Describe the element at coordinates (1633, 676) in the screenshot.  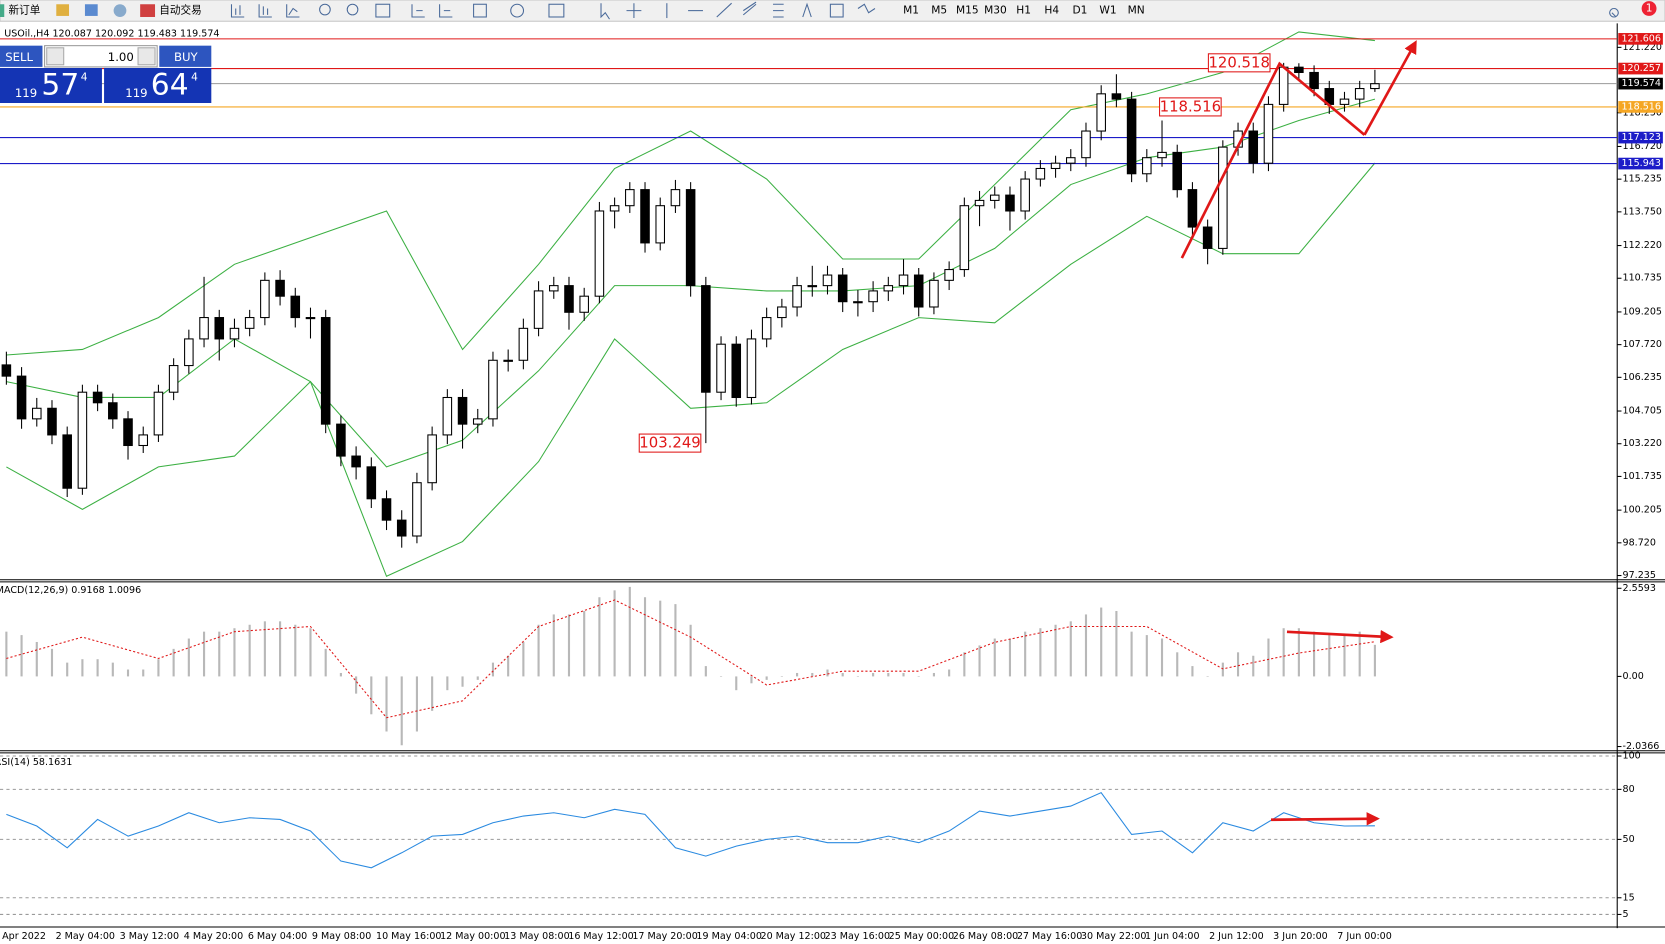
I see `y-tick-label: 0.00` at that location.